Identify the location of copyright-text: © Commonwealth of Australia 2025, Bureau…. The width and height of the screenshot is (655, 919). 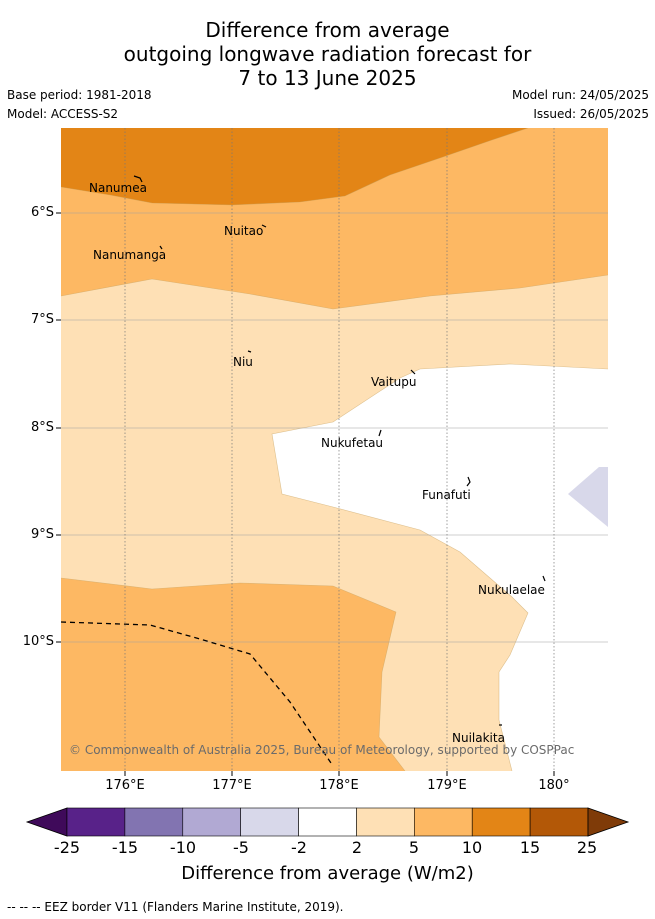
(321, 750).